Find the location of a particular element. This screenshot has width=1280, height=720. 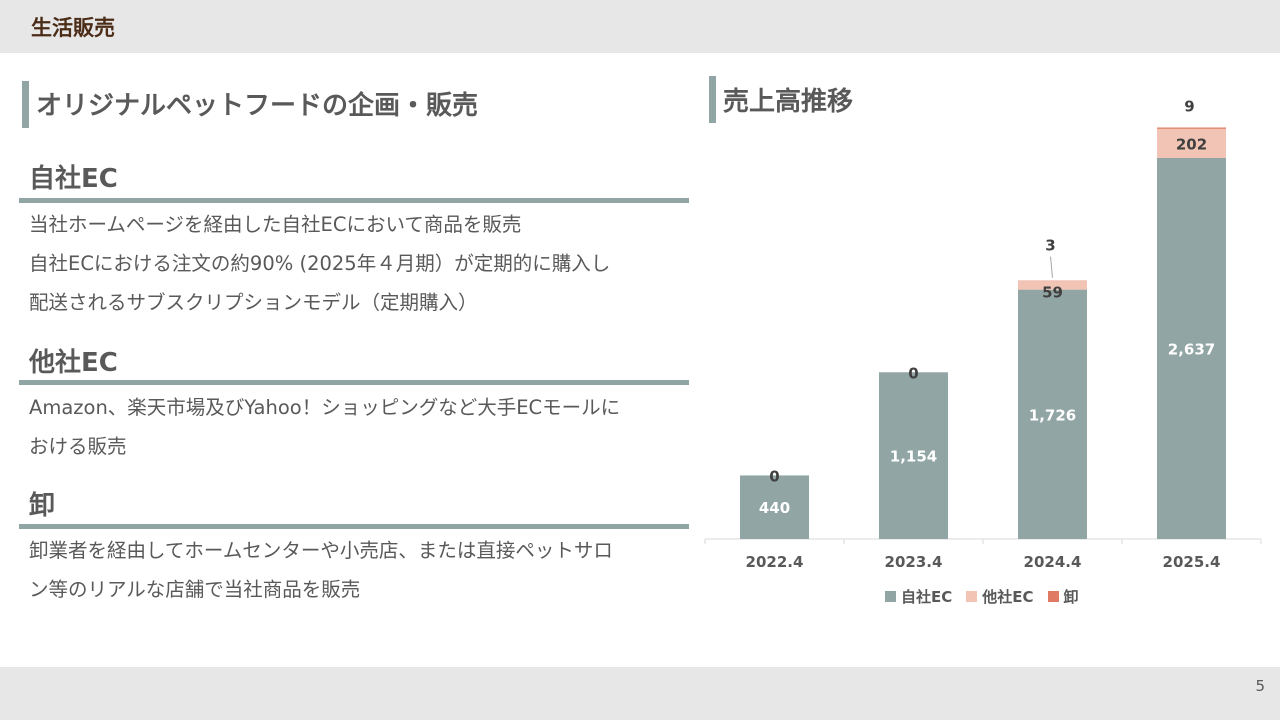

data-label: 9 is located at coordinates (1189, 107).